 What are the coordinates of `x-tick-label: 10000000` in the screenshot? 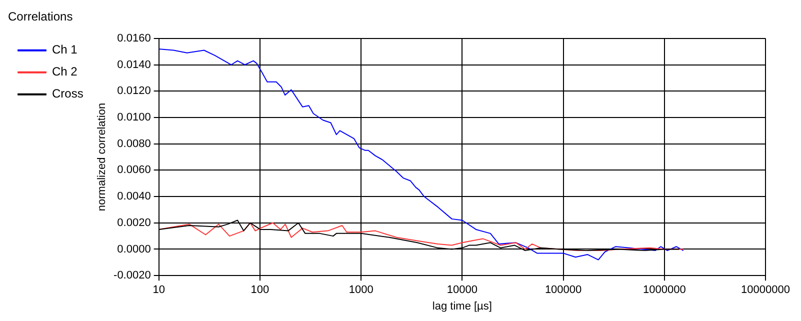 It's located at (765, 290).